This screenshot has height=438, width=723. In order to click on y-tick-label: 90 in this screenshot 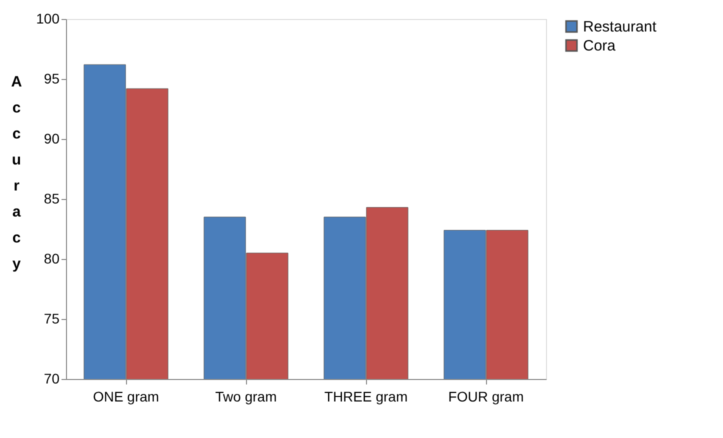, I will do `click(52, 138)`.